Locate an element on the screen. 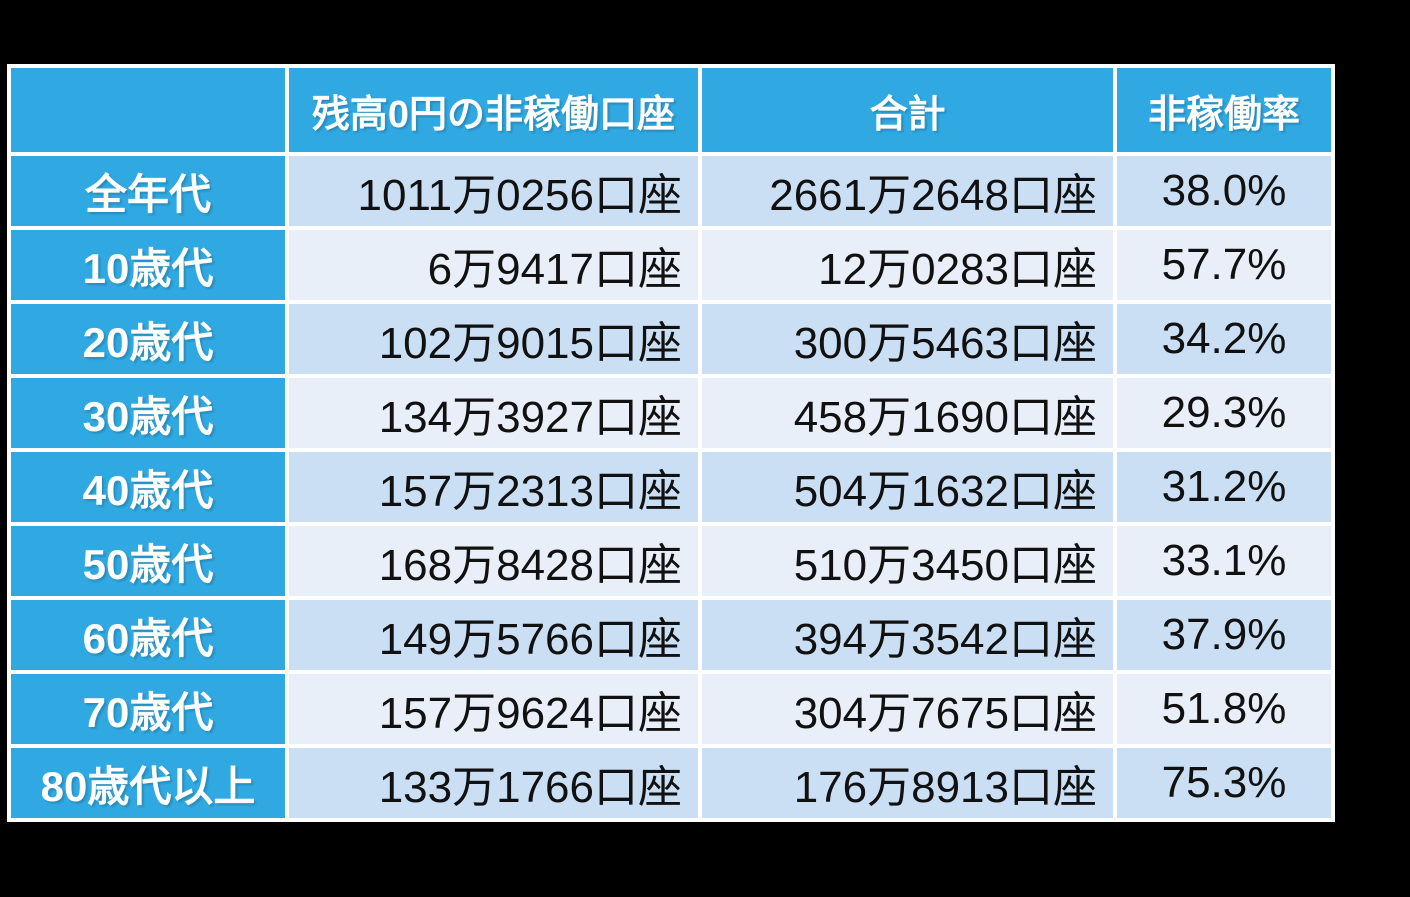 Image resolution: width=1410 pixels, height=897 pixels. row-label: 30歳代 is located at coordinates (148, 413).